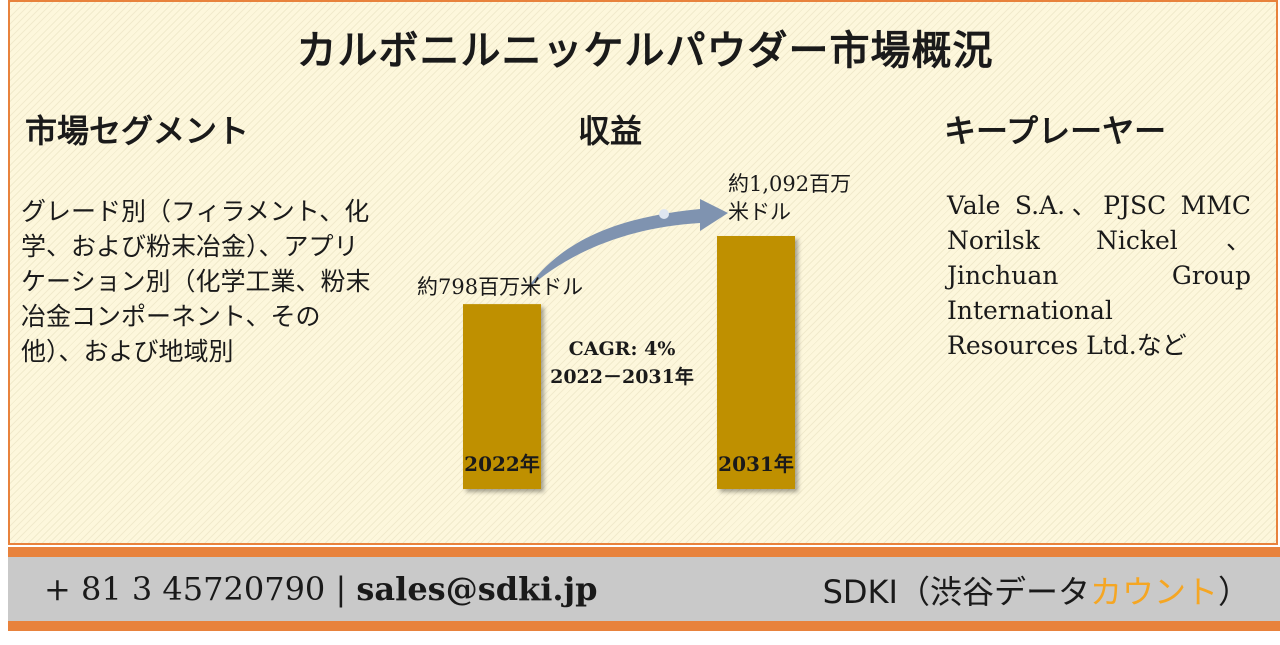 The height and width of the screenshot is (645, 1280). What do you see at coordinates (789, 198) in the screenshot?
I see `value-label: 約1,092百万米ドル` at bounding box center [789, 198].